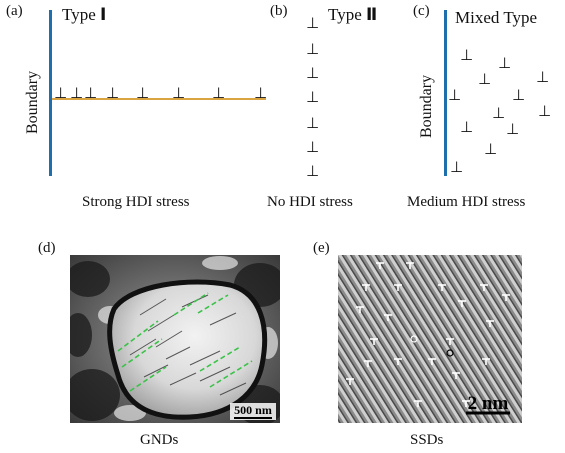  I want to click on panel-a-boundary-line, so click(50, 93).